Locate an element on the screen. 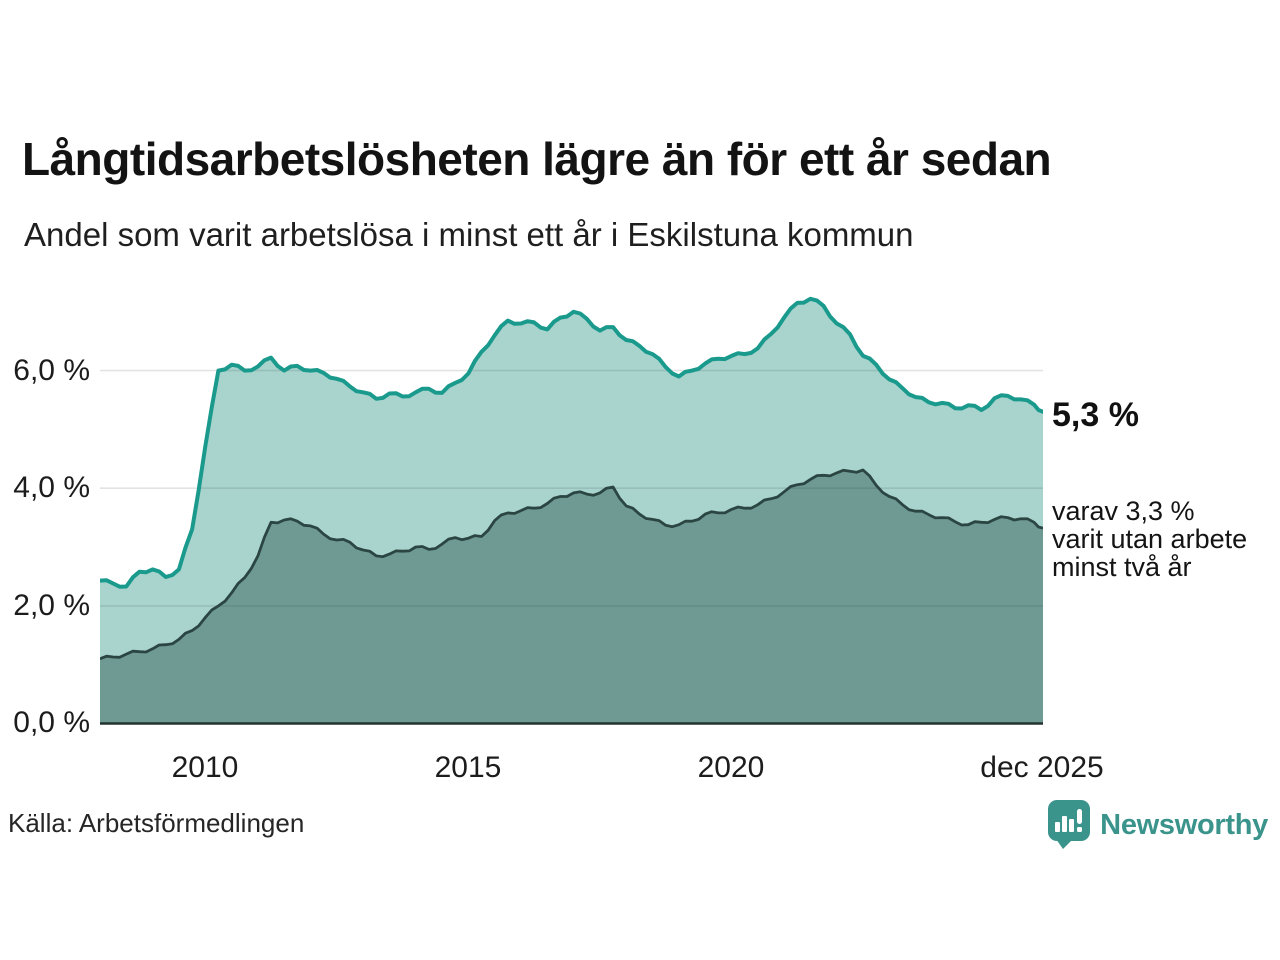 The height and width of the screenshot is (960, 1280). newsworthy-wordmark: Newsworthy is located at coordinates (1184, 824).